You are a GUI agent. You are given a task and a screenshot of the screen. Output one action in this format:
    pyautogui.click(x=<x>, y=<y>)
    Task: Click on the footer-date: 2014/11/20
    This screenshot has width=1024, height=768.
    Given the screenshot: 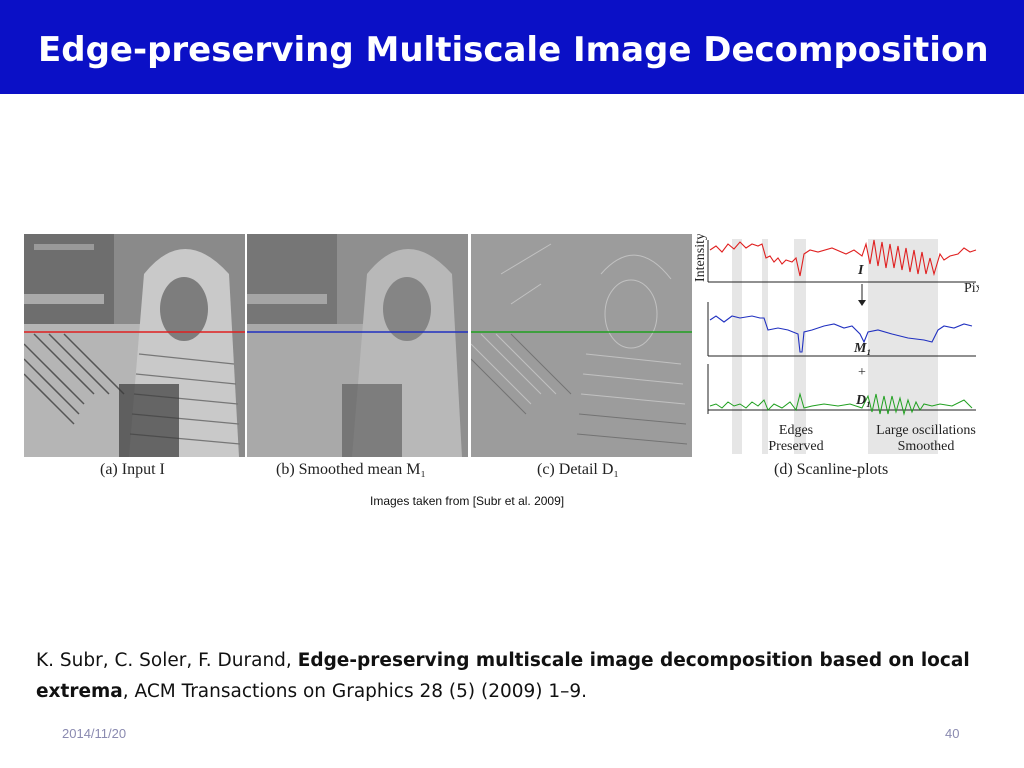 What is the action you would take?
    pyautogui.click(x=94, y=733)
    